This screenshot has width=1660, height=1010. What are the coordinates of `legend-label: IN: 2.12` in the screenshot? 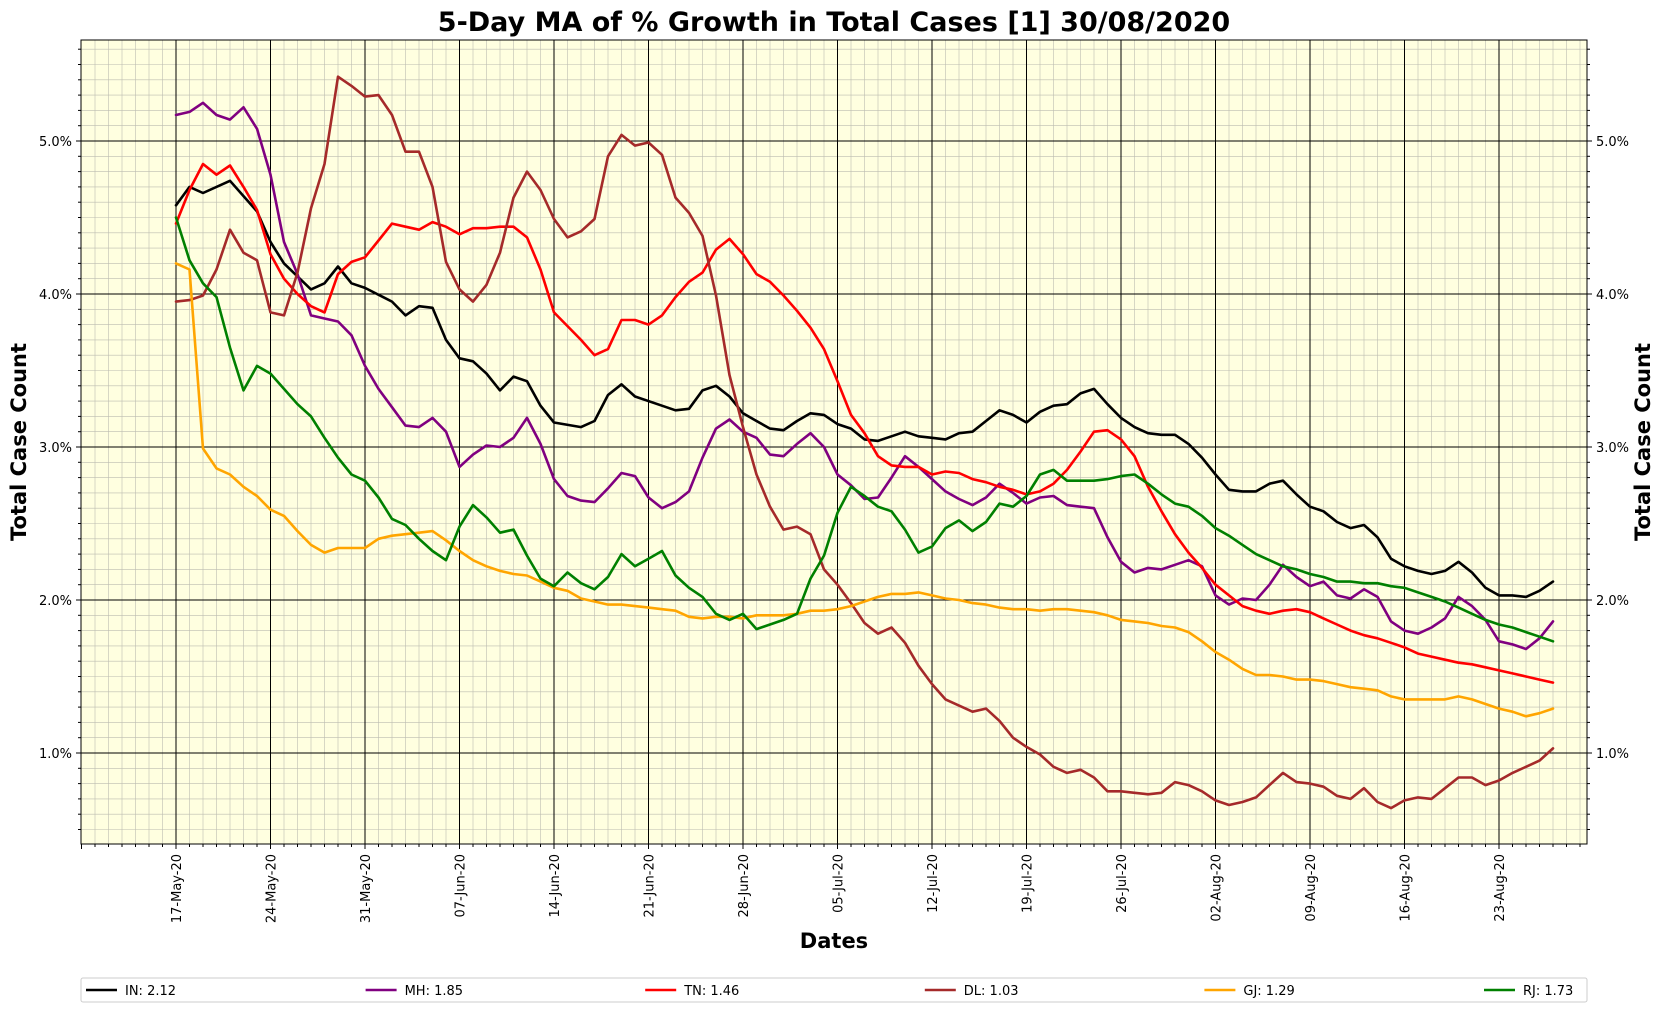 It's located at (150, 991).